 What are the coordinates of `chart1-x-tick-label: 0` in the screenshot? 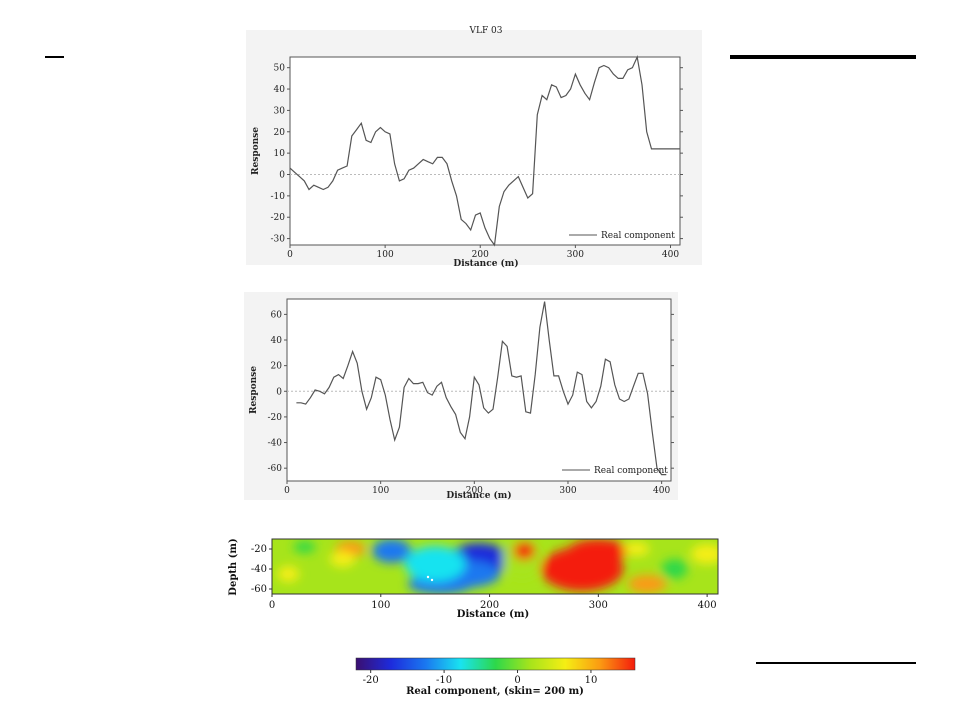 It's located at (290, 255).